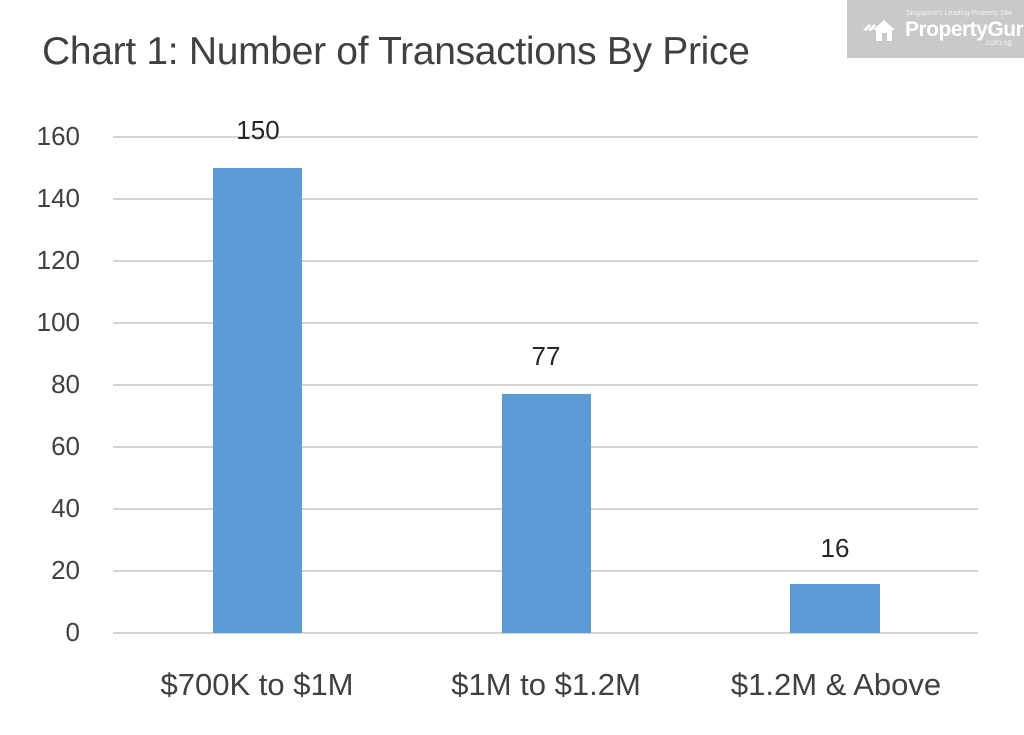 The height and width of the screenshot is (735, 1024). Describe the element at coordinates (58, 136) in the screenshot. I see `y-tick: 160` at that location.